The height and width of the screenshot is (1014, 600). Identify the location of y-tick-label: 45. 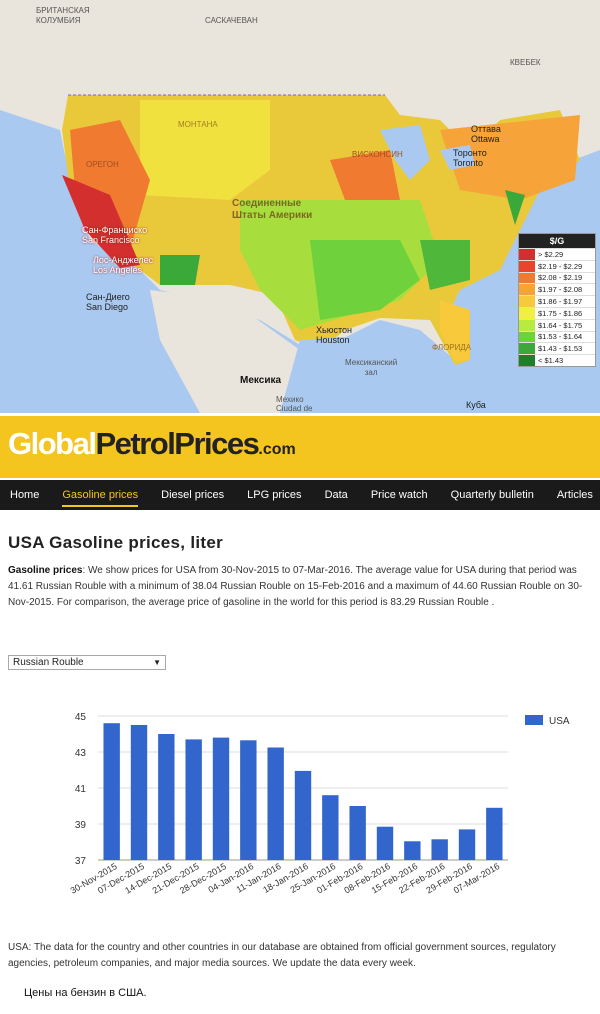
(81, 717).